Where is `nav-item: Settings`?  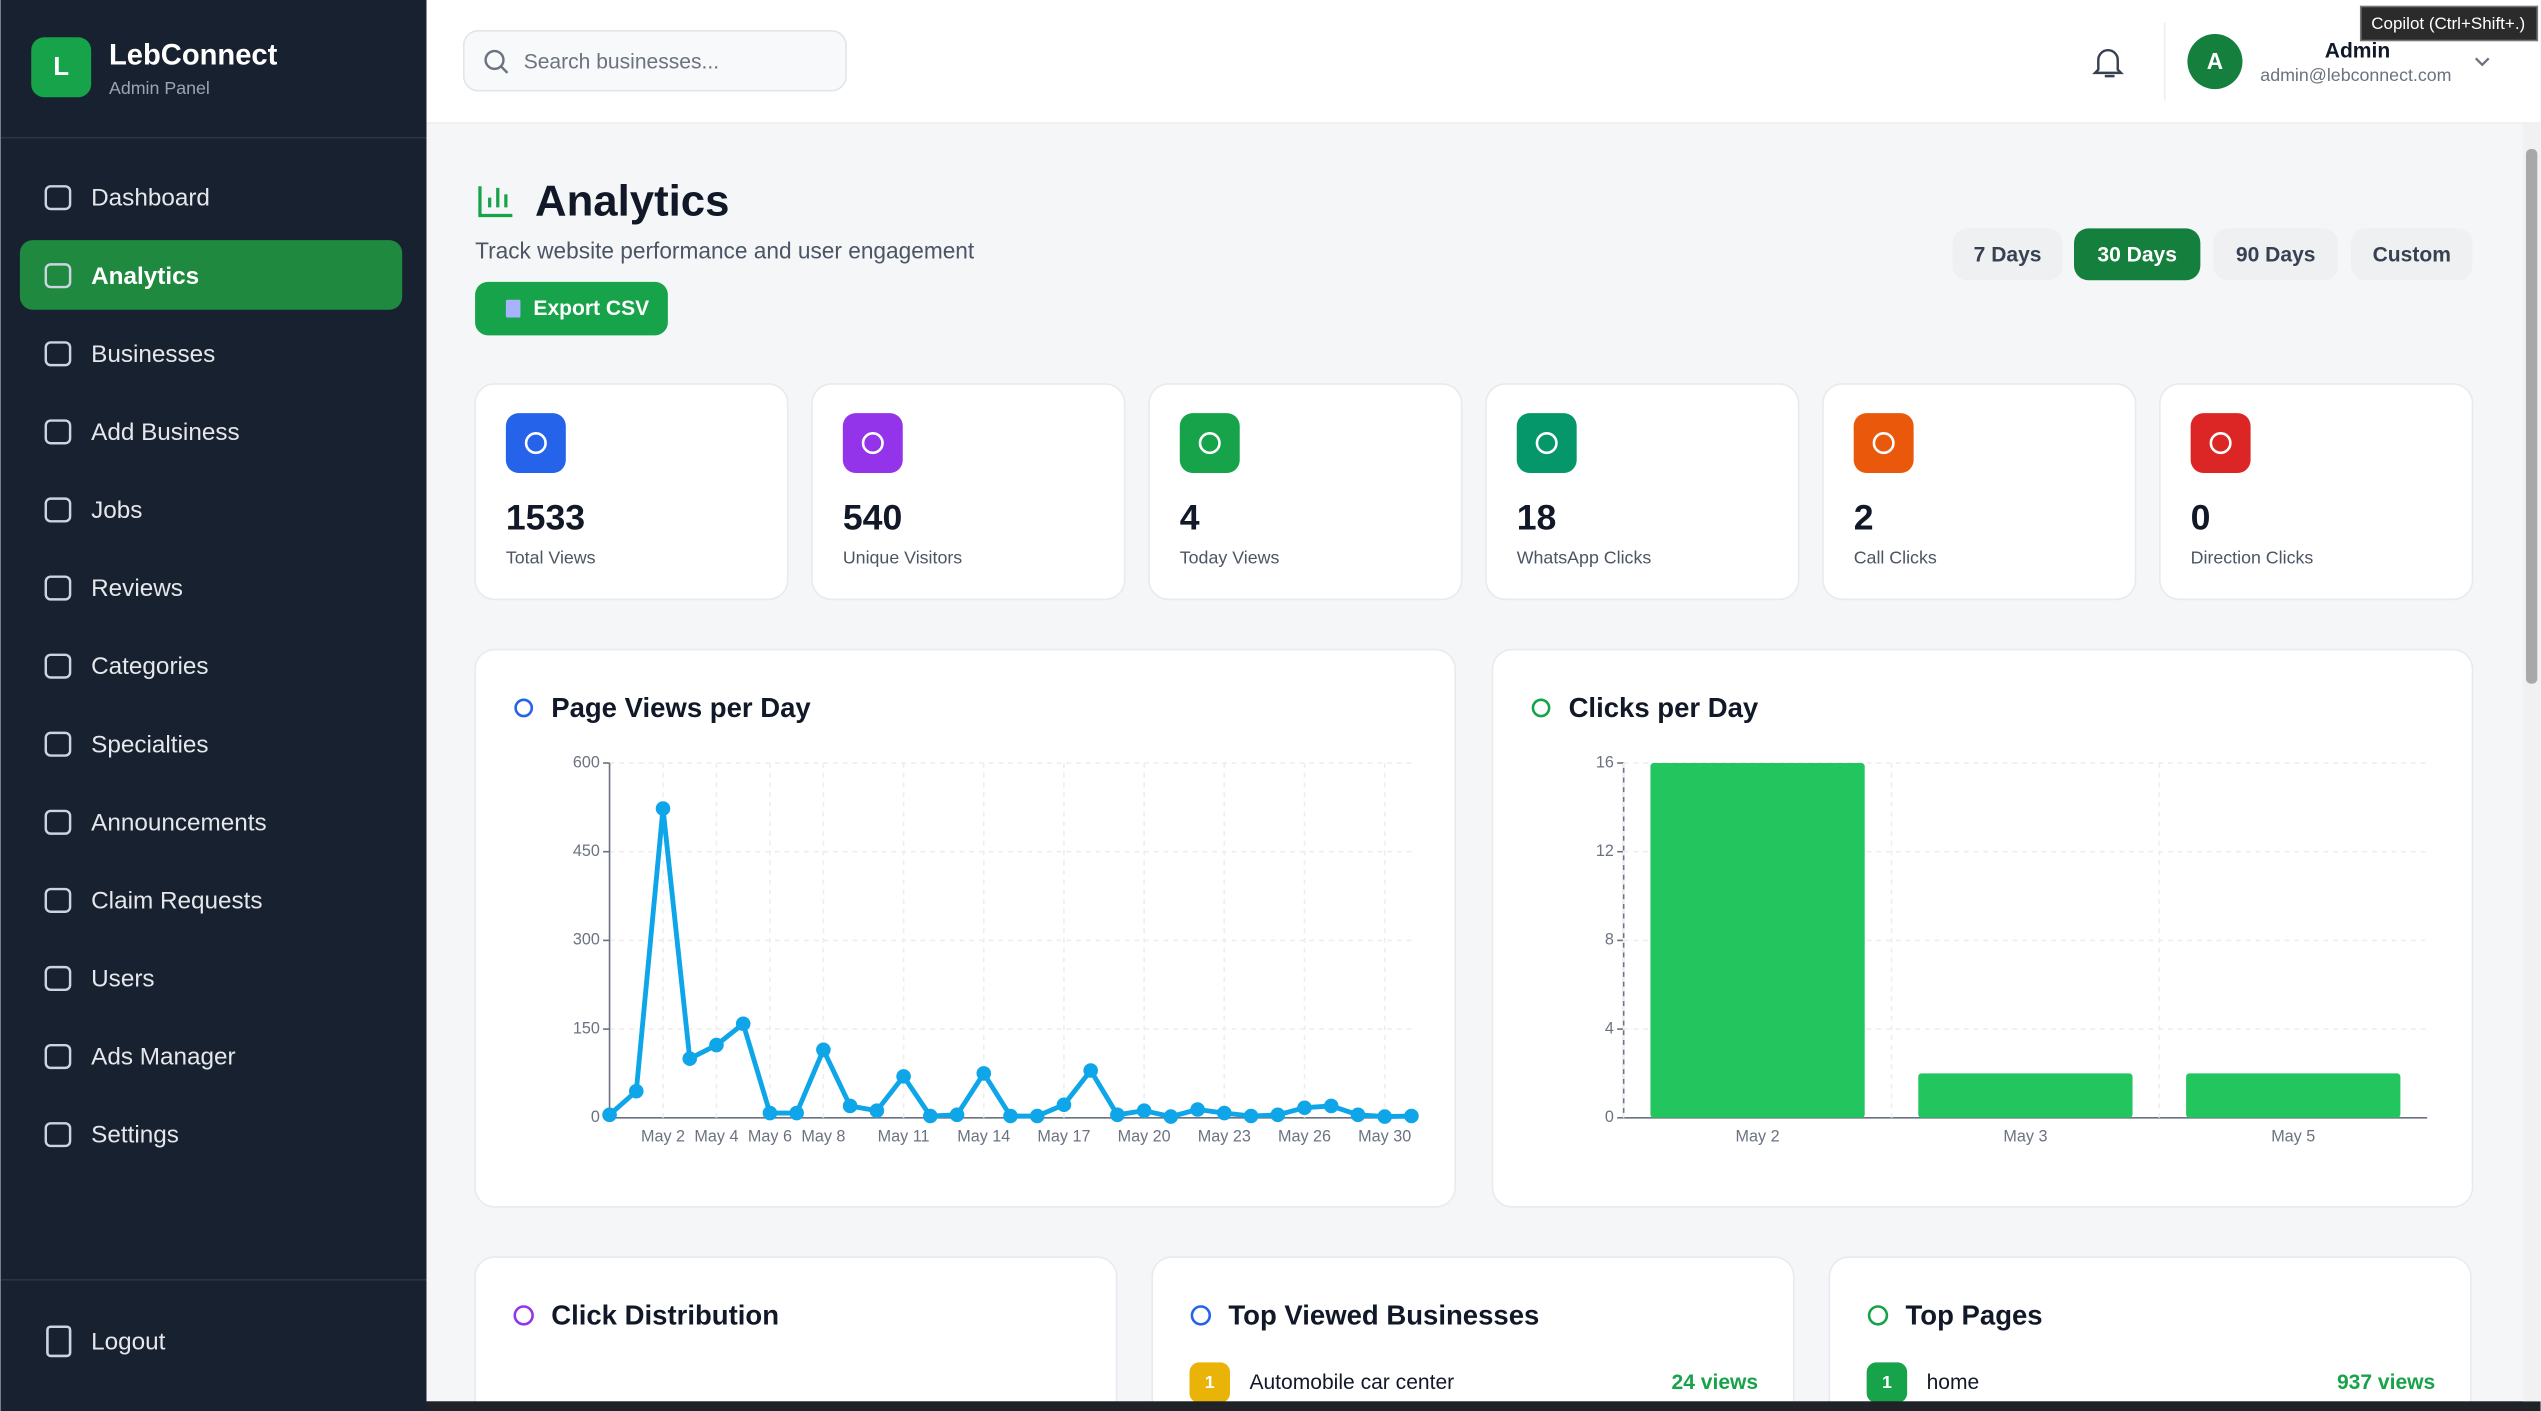
nav-item: Settings is located at coordinates (135, 1135).